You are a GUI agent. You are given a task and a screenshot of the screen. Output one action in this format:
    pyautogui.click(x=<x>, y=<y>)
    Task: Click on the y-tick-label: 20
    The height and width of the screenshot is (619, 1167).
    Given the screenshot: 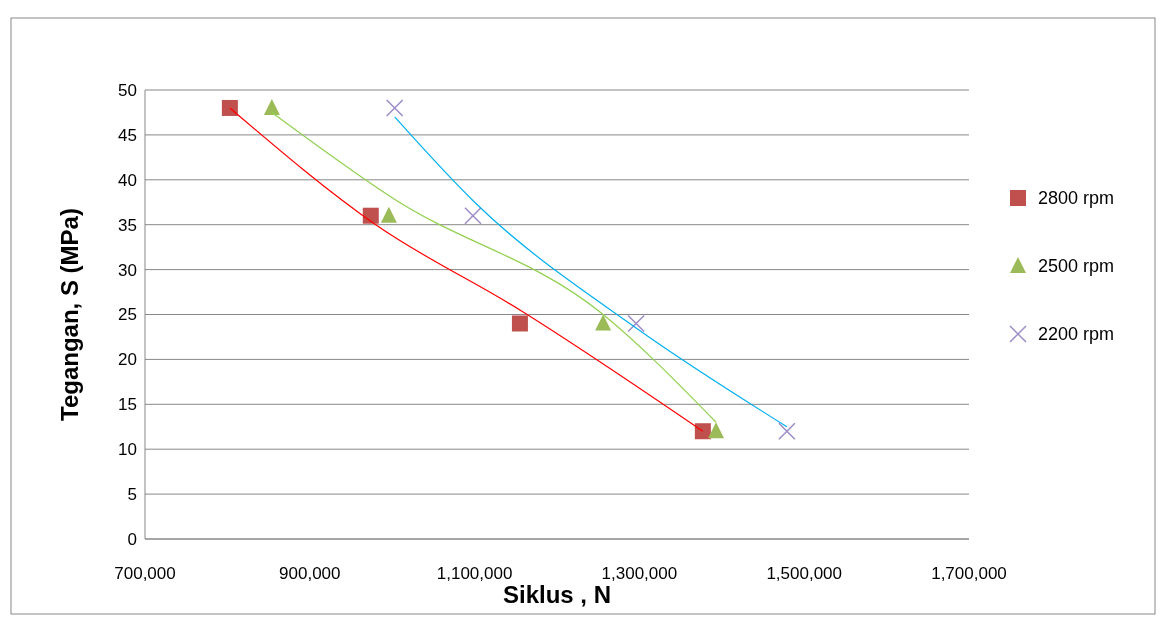 What is the action you would take?
    pyautogui.click(x=127, y=360)
    